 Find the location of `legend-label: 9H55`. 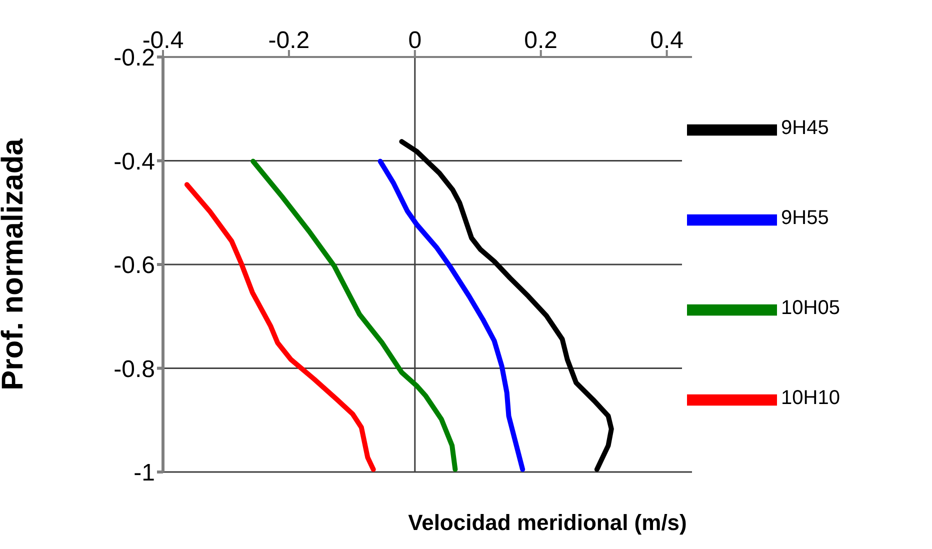

legend-label: 9H55 is located at coordinates (805, 218).